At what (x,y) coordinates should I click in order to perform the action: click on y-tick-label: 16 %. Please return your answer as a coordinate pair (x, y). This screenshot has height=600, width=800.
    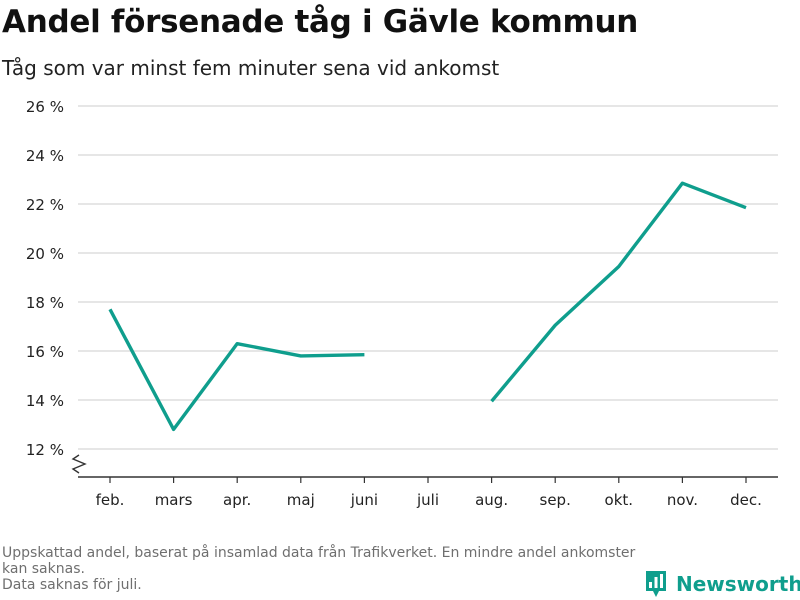
    Looking at the image, I should click on (45, 352).